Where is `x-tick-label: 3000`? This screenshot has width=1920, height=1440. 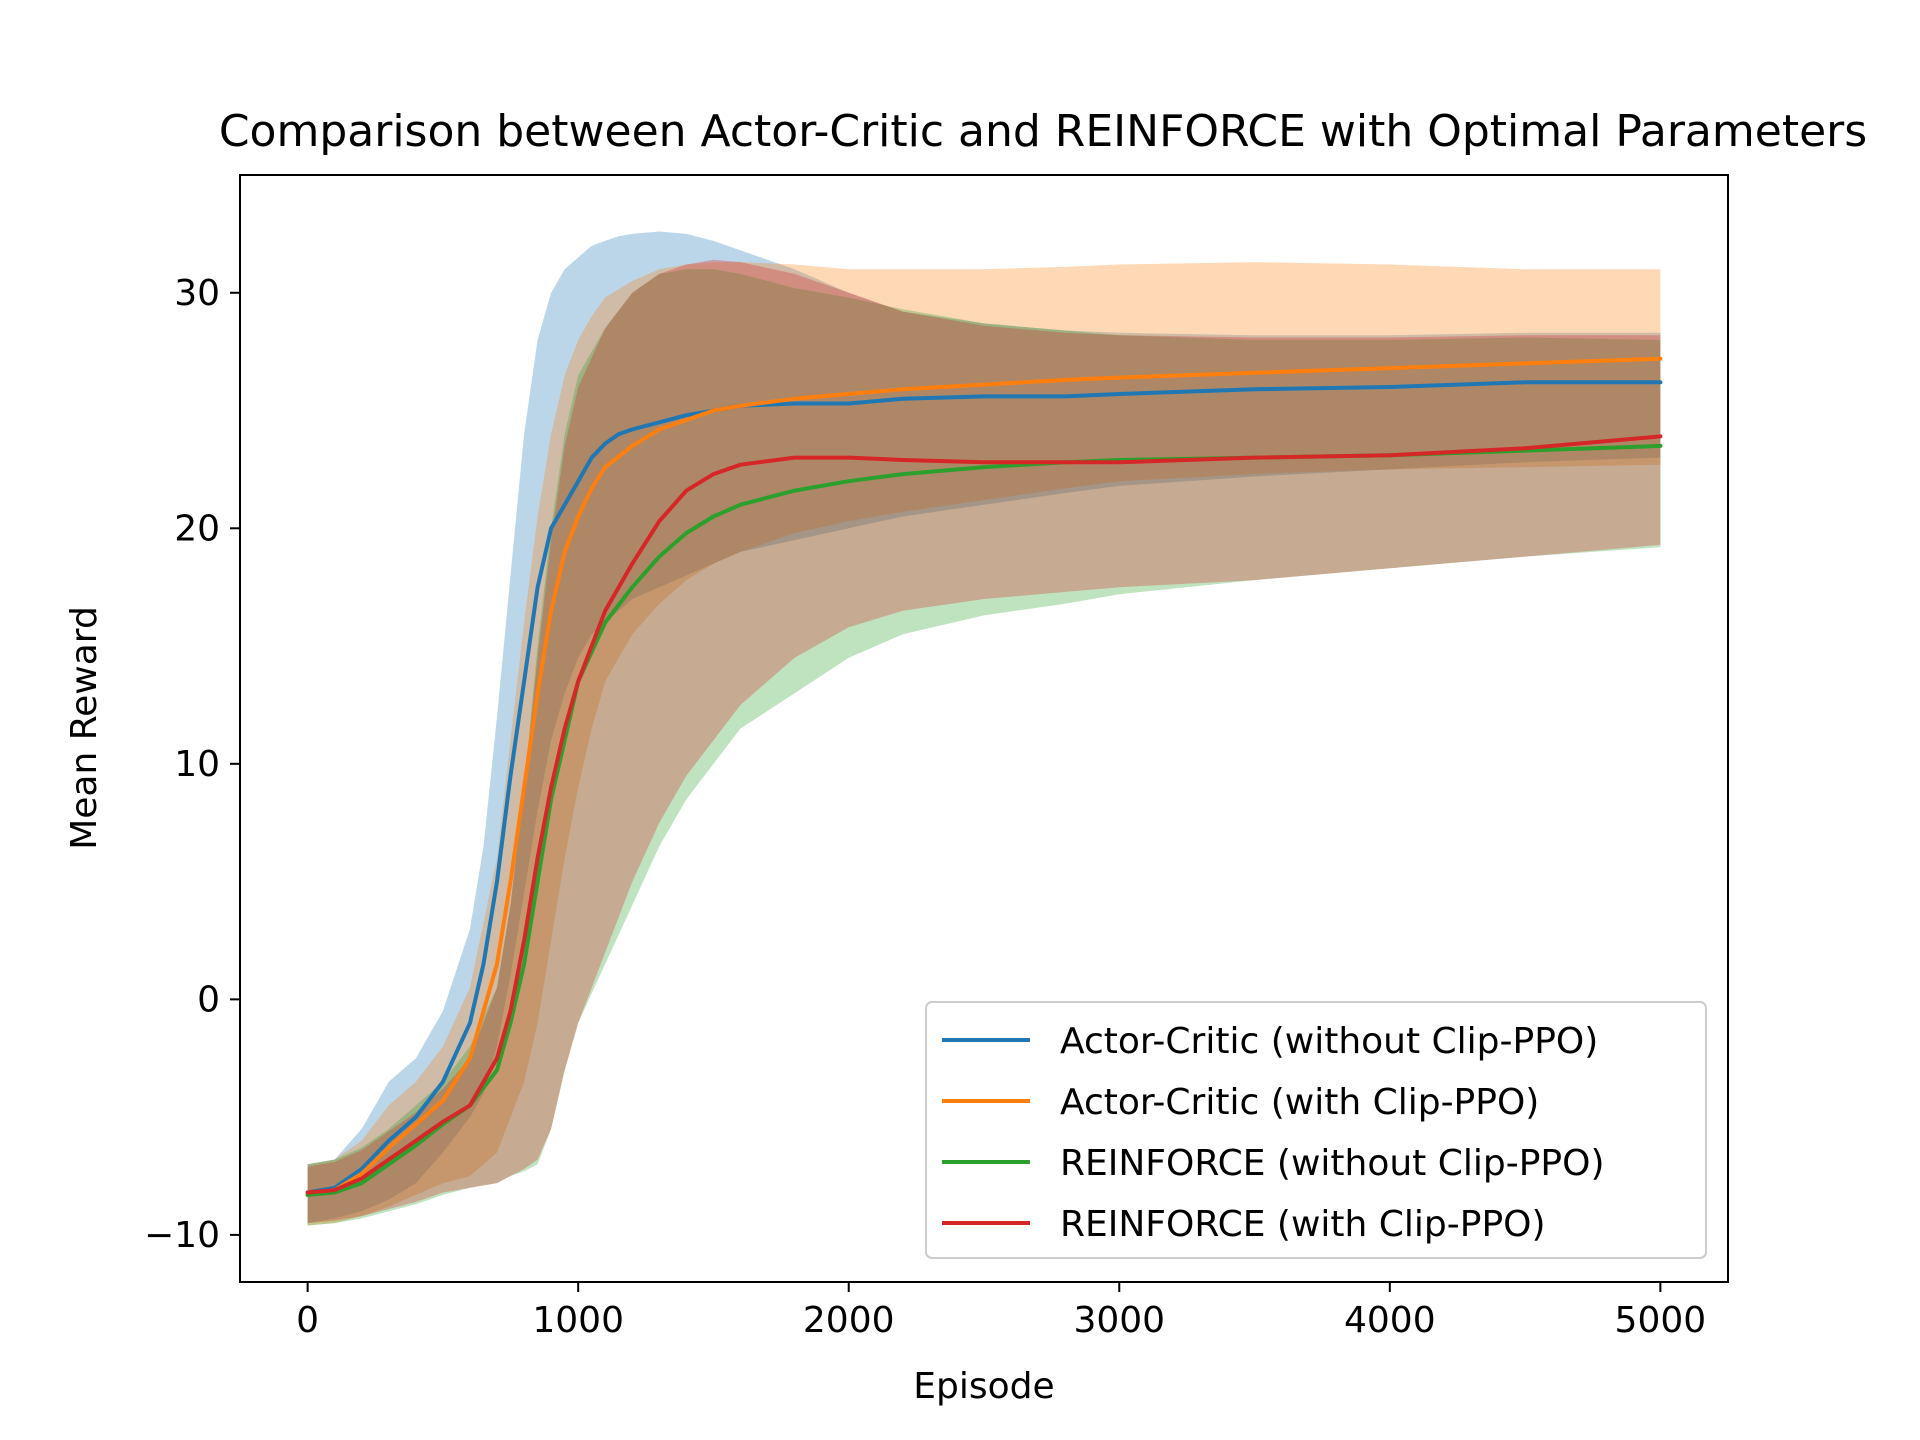 x-tick-label: 3000 is located at coordinates (1119, 1320).